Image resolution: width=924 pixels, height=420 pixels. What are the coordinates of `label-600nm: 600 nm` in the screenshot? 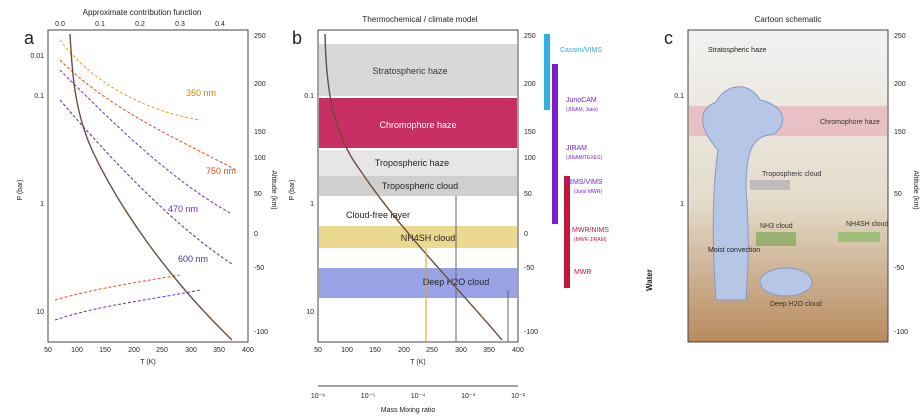 It's located at (193, 259).